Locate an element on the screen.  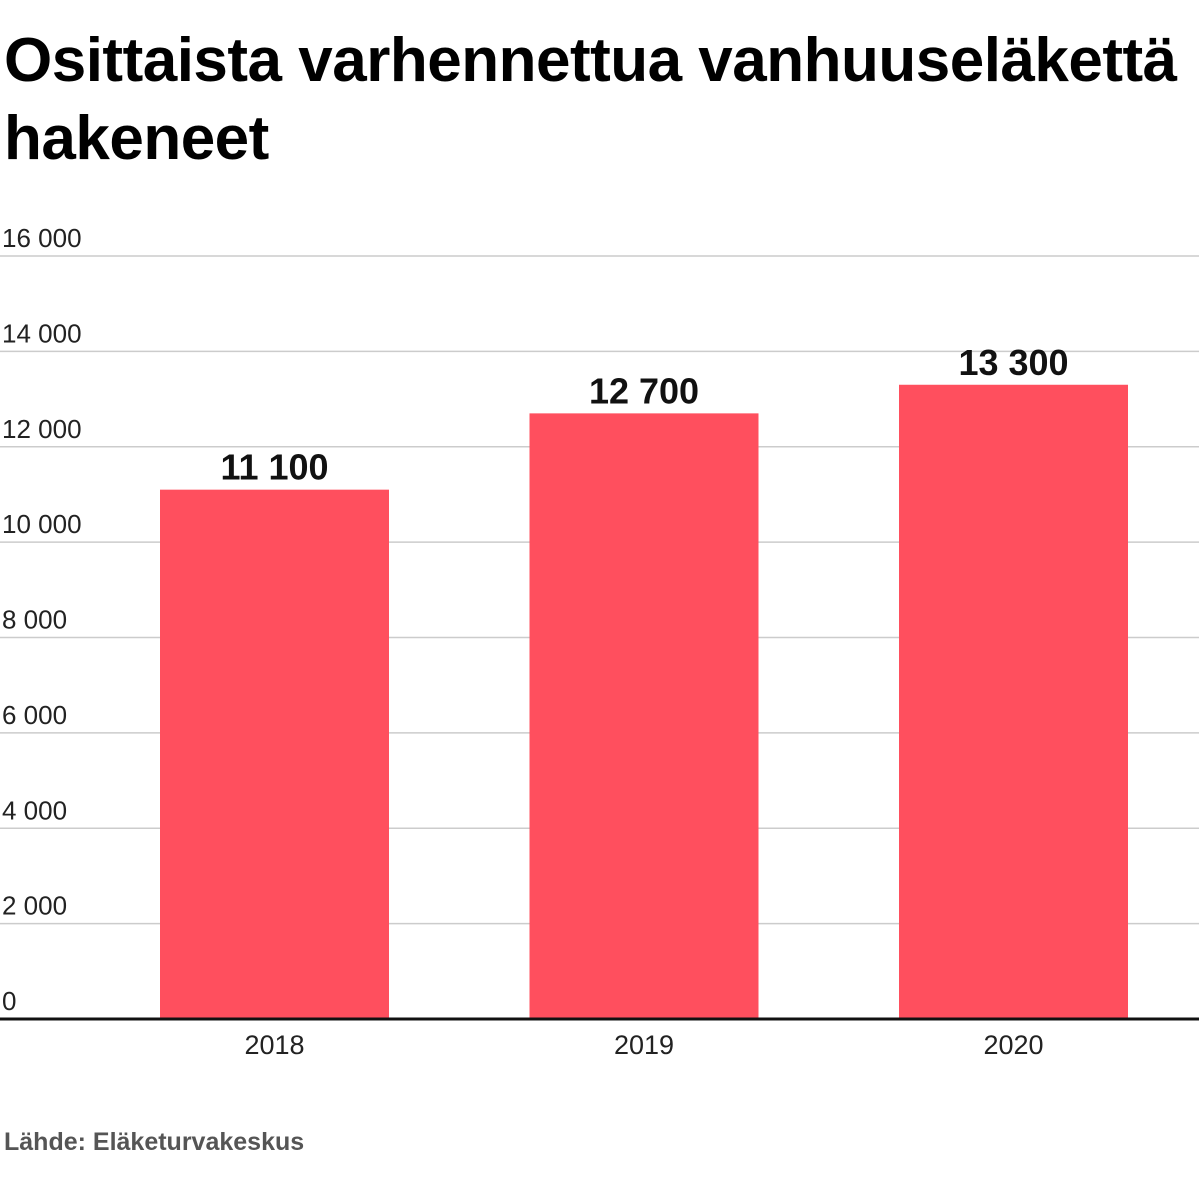
y-tick-label: 4 000 is located at coordinates (34, 810).